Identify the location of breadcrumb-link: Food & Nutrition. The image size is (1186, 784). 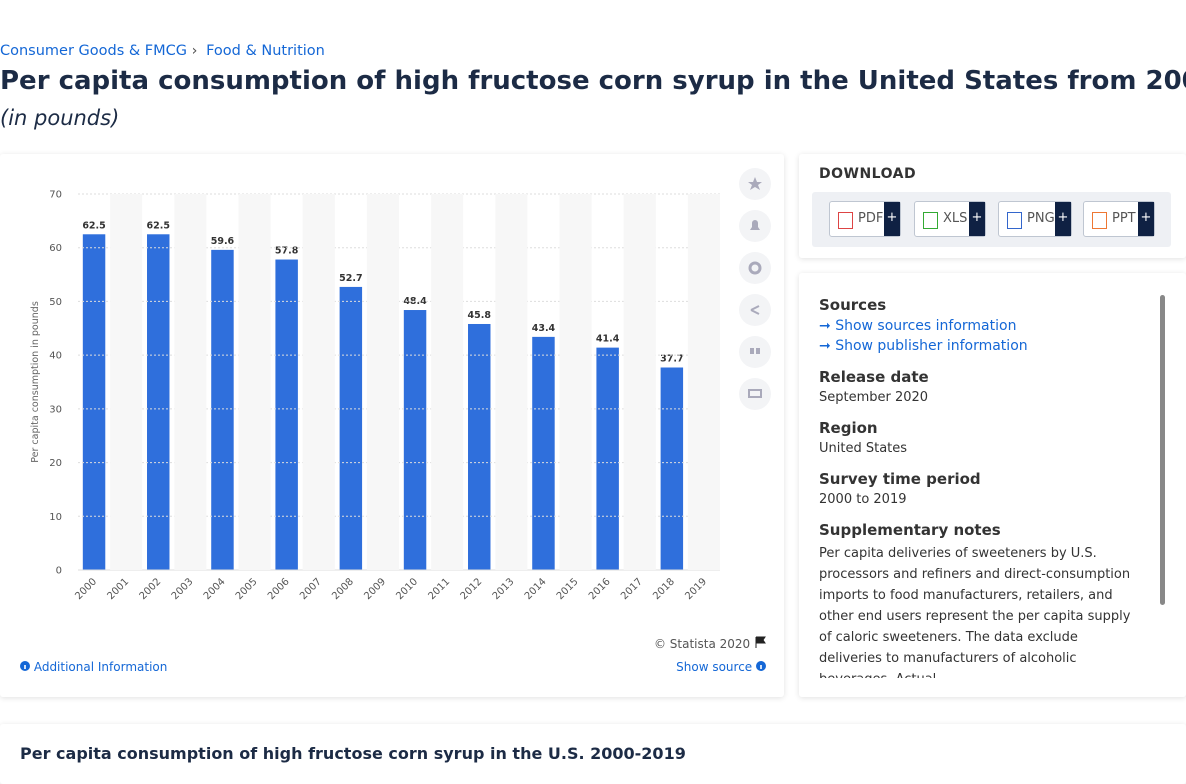
(265, 51).